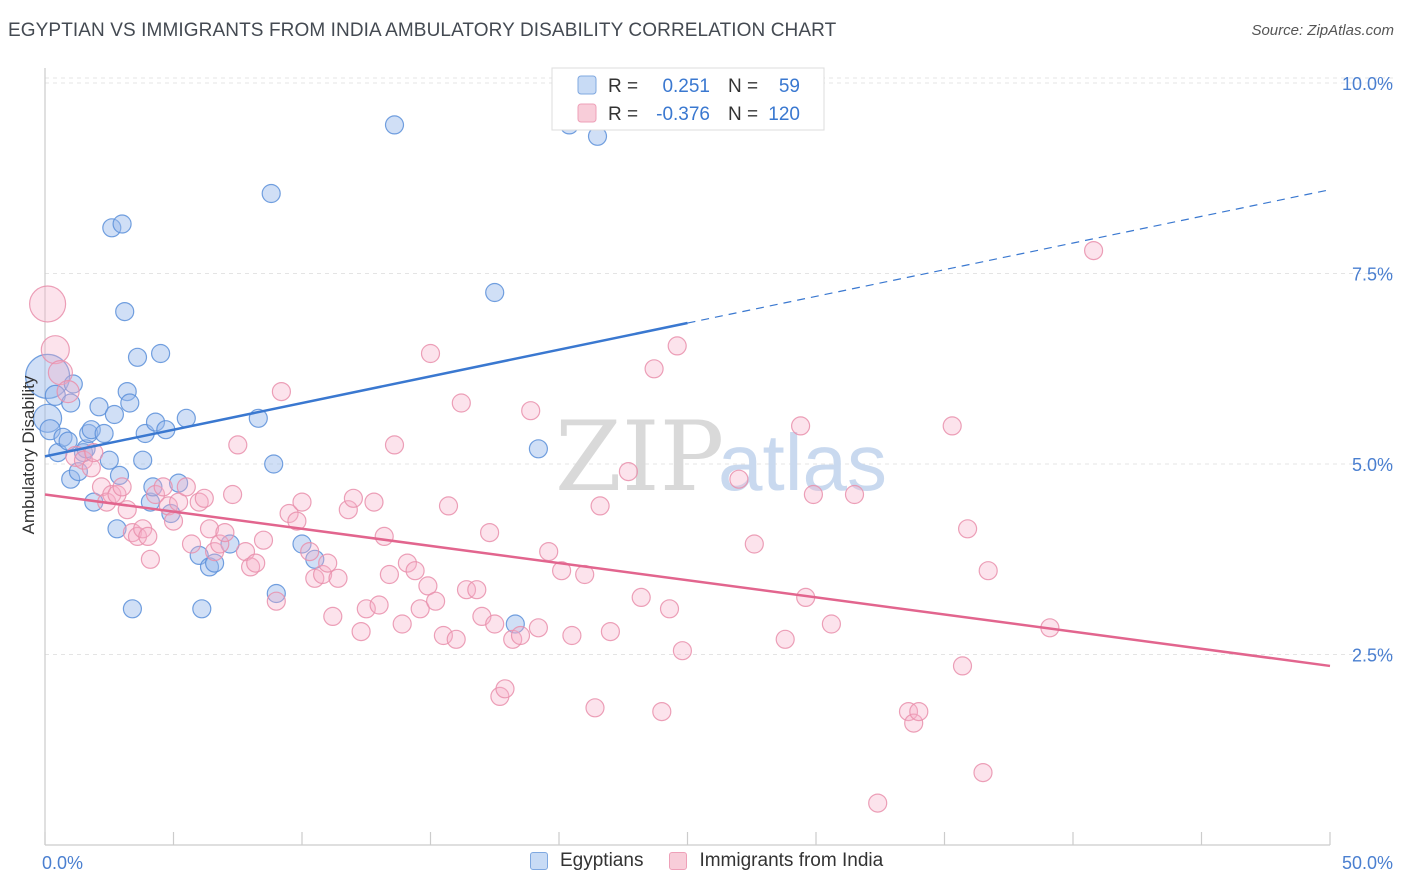 Image resolution: width=1406 pixels, height=892 pixels. I want to click on legend-r-value-2: -0.376, so click(683, 114).